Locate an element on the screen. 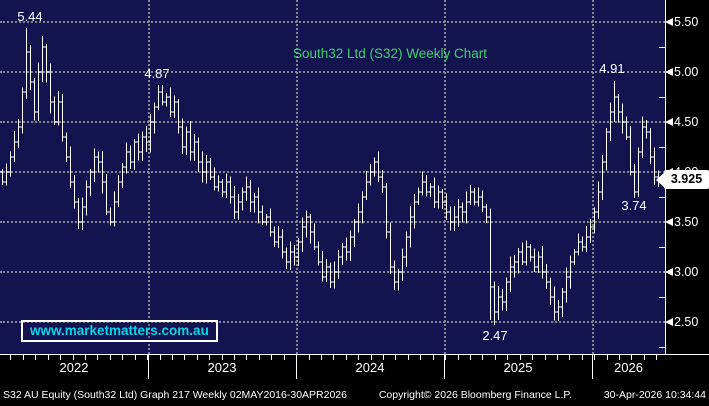 The height and width of the screenshot is (406, 709). status-copyright: Copyright© 2026 Bloomberg Finance L.P. is located at coordinates (475, 394).